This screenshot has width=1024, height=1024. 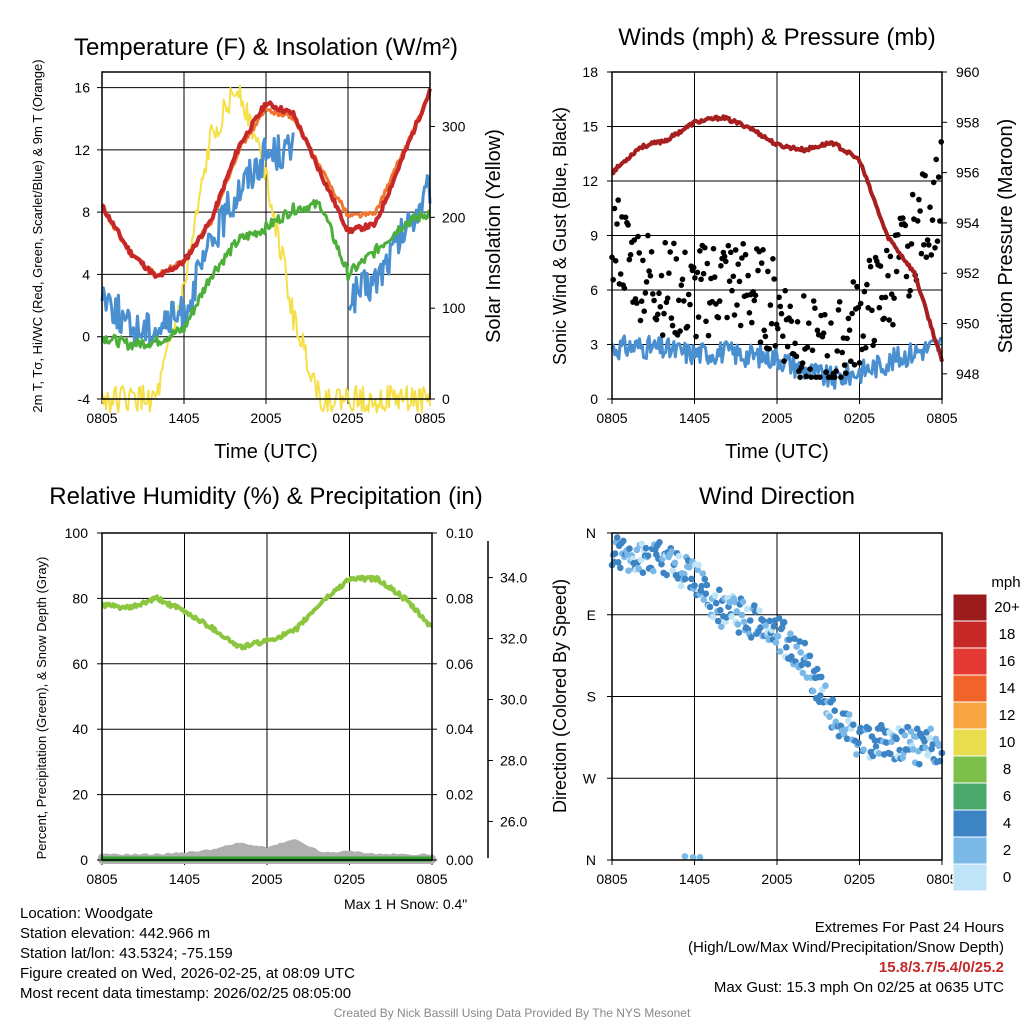 I want to click on rh-xtick-label: 0805, so click(x=101, y=879).